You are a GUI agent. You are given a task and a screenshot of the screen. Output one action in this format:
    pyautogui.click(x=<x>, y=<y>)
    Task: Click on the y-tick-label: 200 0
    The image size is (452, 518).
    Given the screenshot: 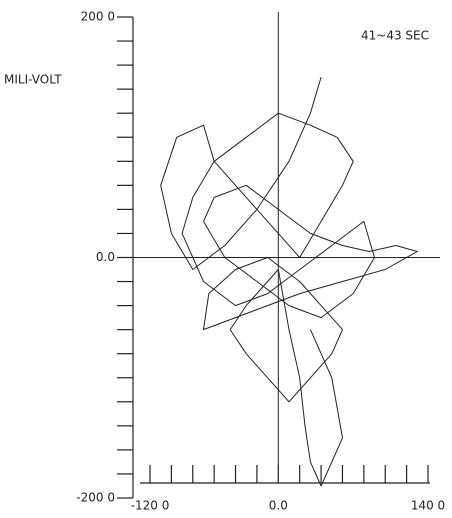 What is the action you would take?
    pyautogui.click(x=98, y=17)
    